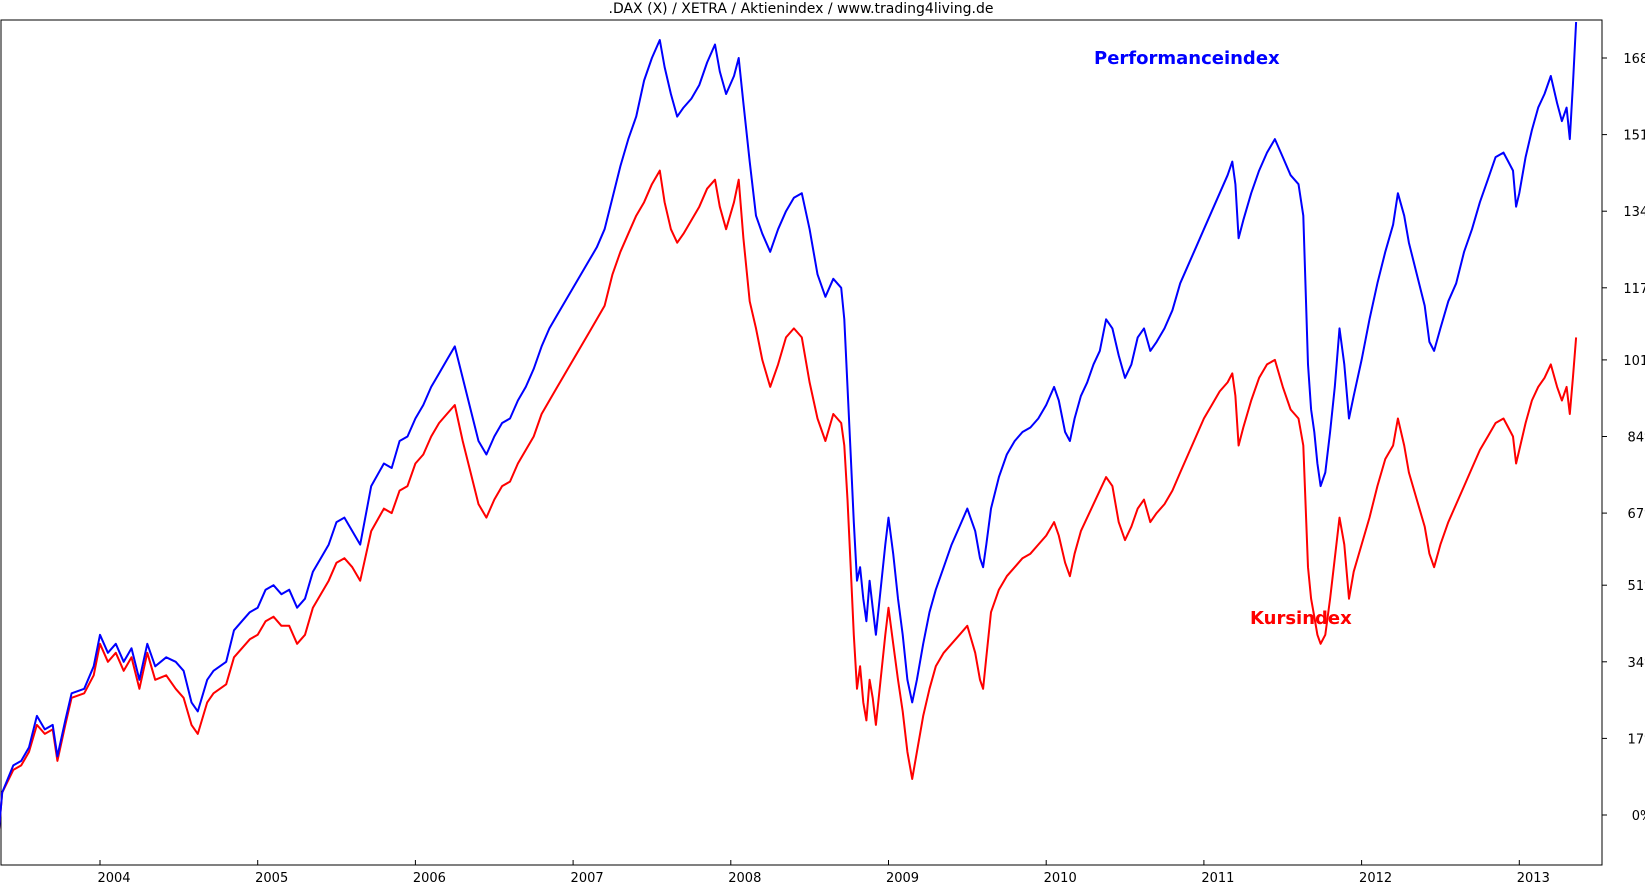 The height and width of the screenshot is (887, 1645). What do you see at coordinates (1634, 361) in the screenshot?
I see `y-tick-label: 101%` at bounding box center [1634, 361].